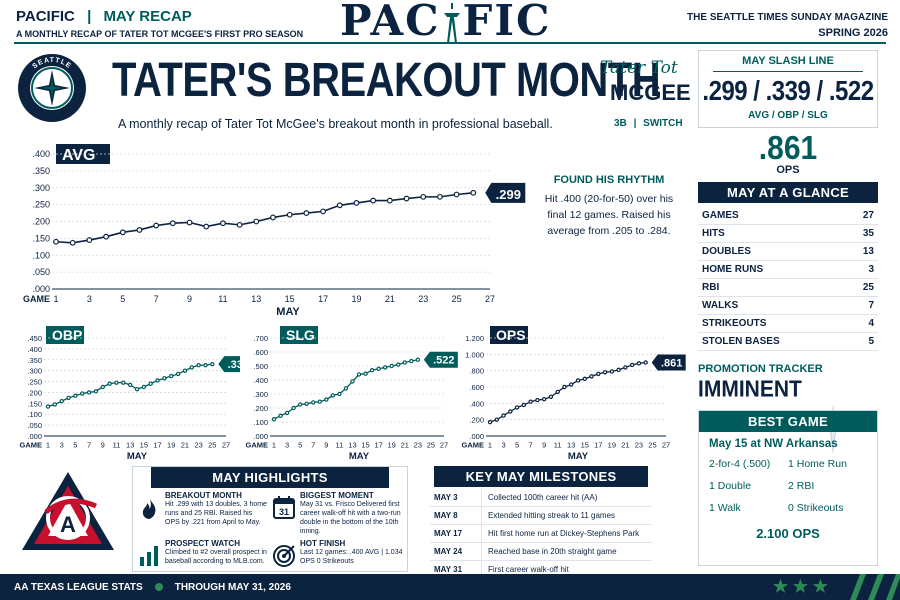 The width and height of the screenshot is (900, 600). I want to click on slg-xtick-label: 21, so click(405, 445).